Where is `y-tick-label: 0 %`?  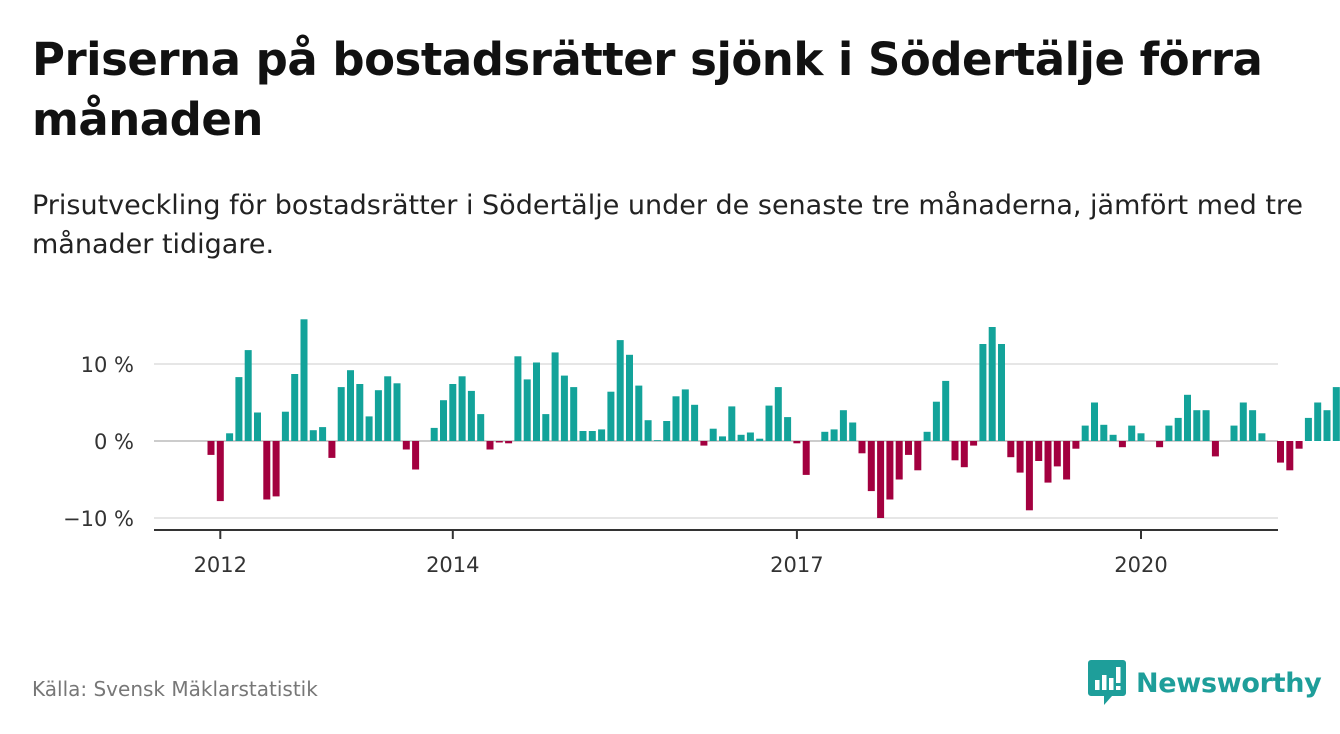
y-tick-label: 0 % is located at coordinates (114, 442).